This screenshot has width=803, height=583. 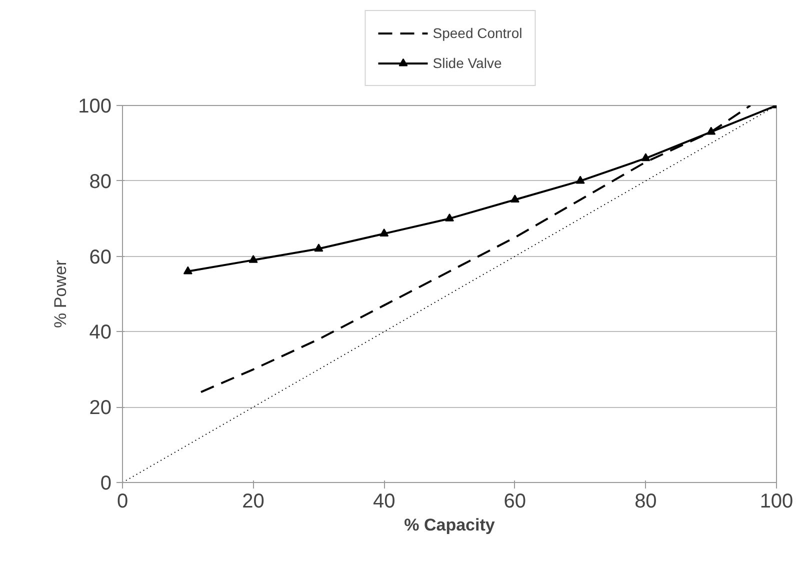 What do you see at coordinates (253, 501) in the screenshot?
I see `x-tick-label: 20` at bounding box center [253, 501].